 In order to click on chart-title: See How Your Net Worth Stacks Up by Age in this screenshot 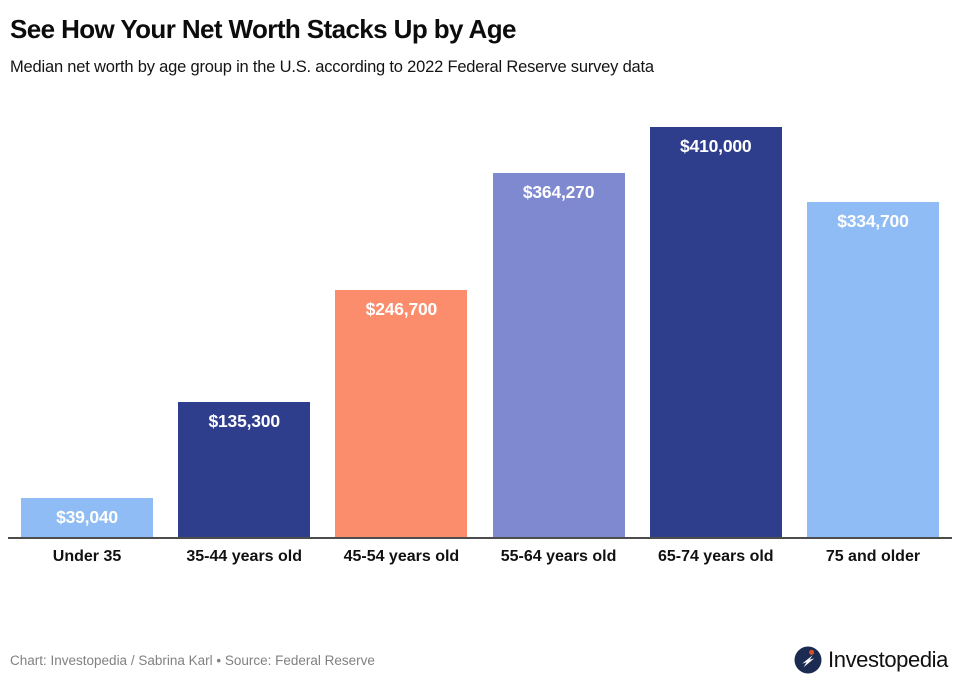, I will do `click(263, 29)`.